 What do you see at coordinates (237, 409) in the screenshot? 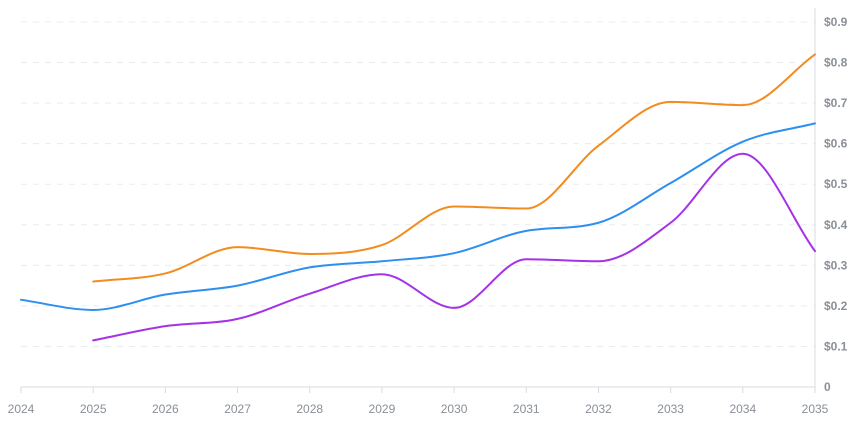
I see `x-tick-label: 2027` at bounding box center [237, 409].